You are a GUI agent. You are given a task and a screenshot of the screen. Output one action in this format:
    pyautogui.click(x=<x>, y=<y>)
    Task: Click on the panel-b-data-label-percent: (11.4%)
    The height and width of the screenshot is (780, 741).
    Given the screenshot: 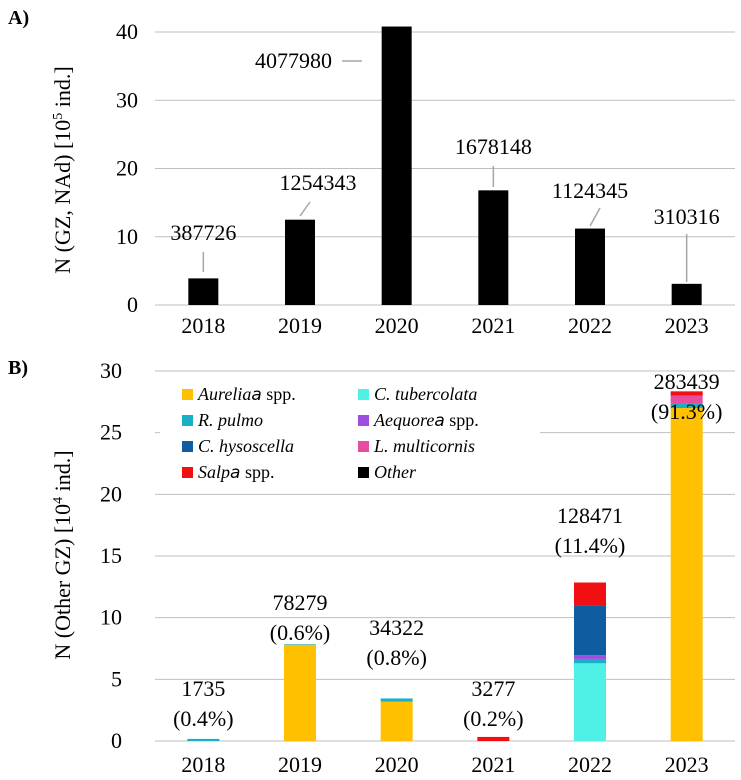 What is the action you would take?
    pyautogui.click(x=590, y=545)
    